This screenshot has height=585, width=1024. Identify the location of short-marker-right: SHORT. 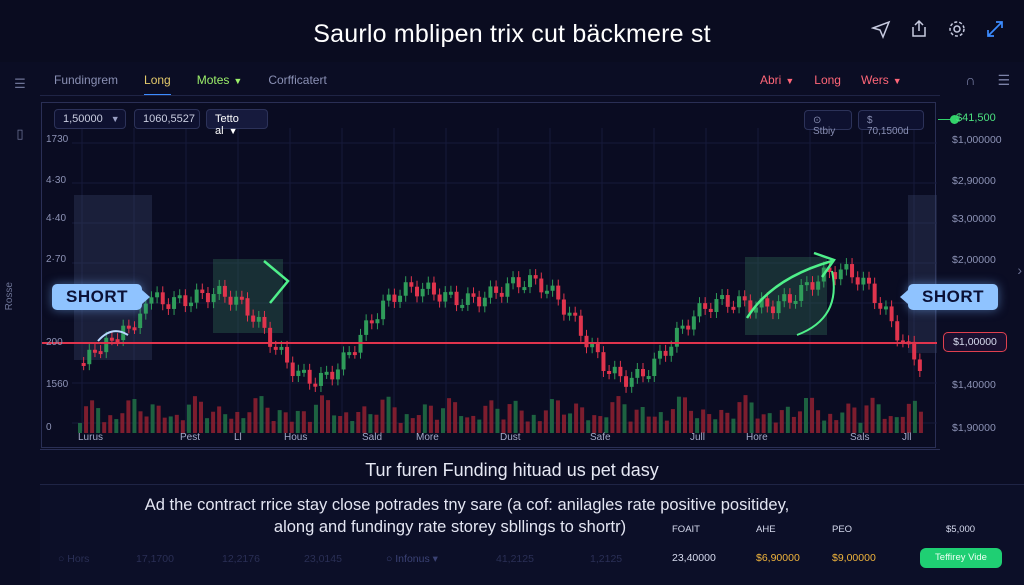
(949, 297).